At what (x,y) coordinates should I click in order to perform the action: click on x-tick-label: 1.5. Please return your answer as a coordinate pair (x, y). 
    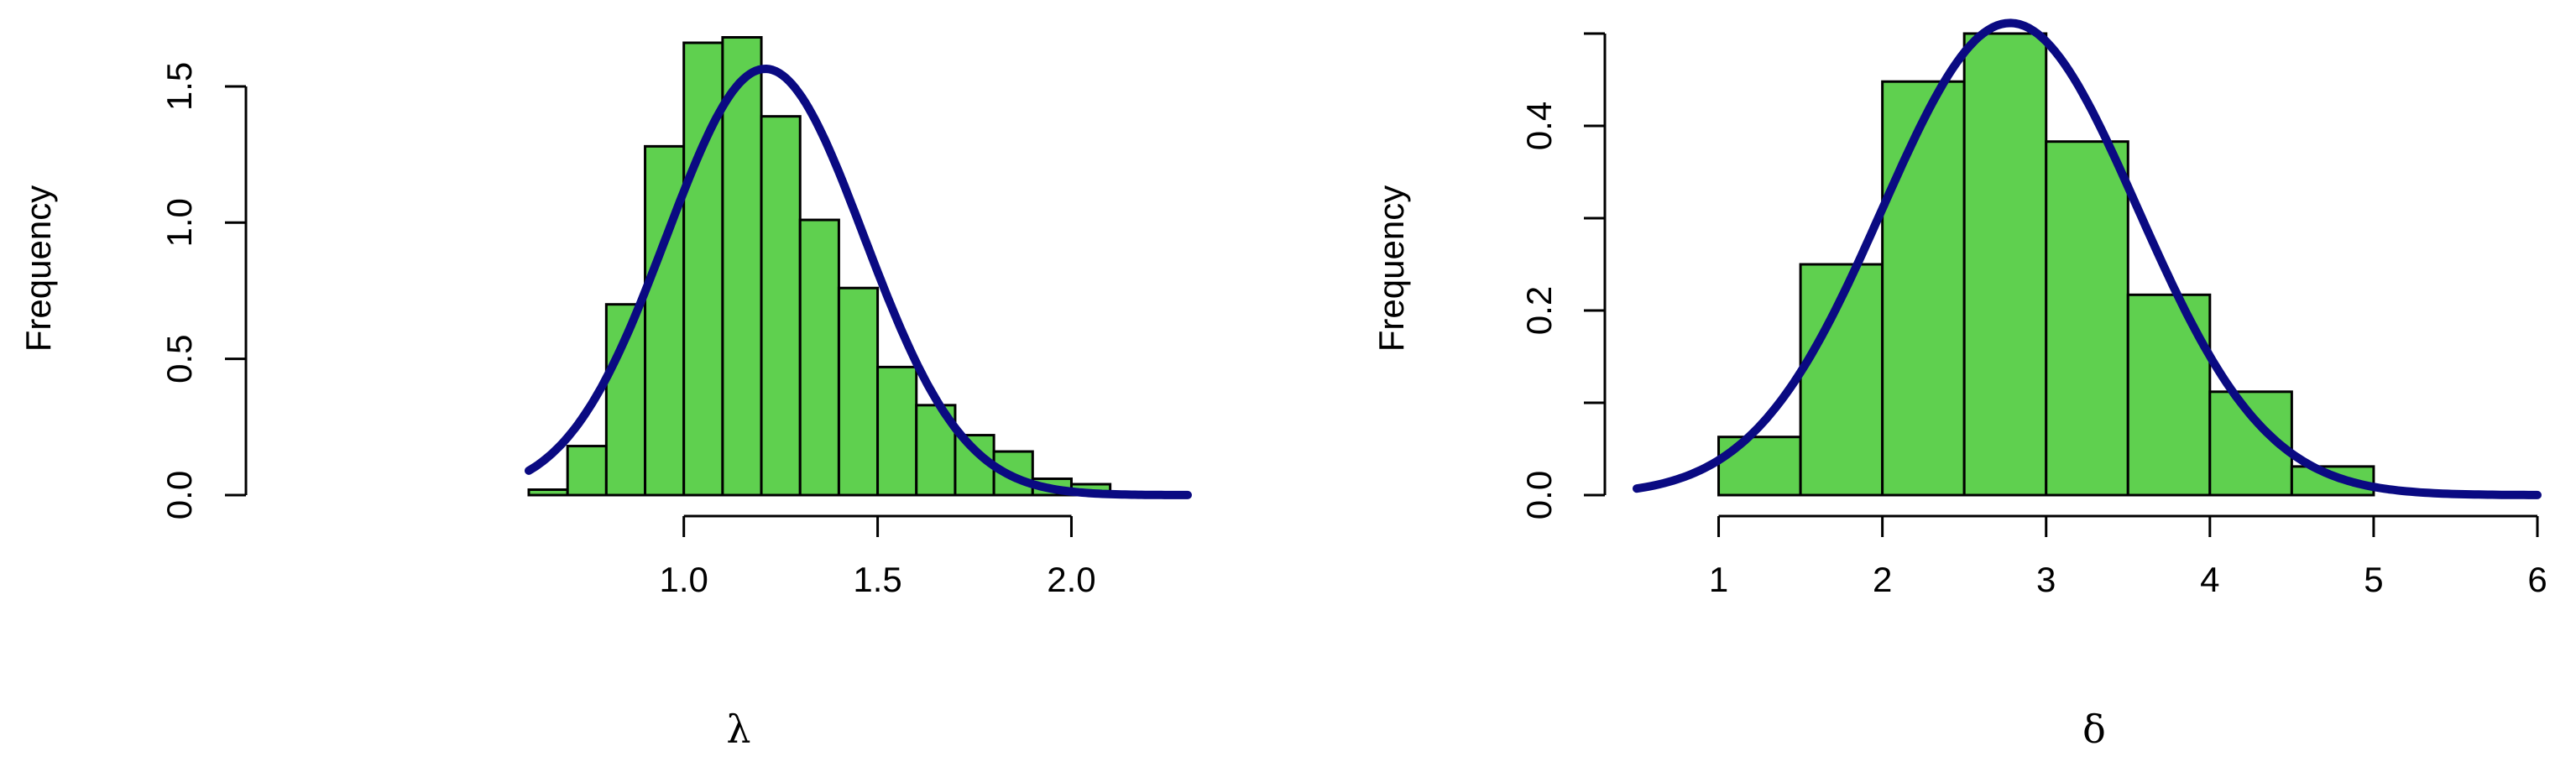
    Looking at the image, I should click on (877, 579).